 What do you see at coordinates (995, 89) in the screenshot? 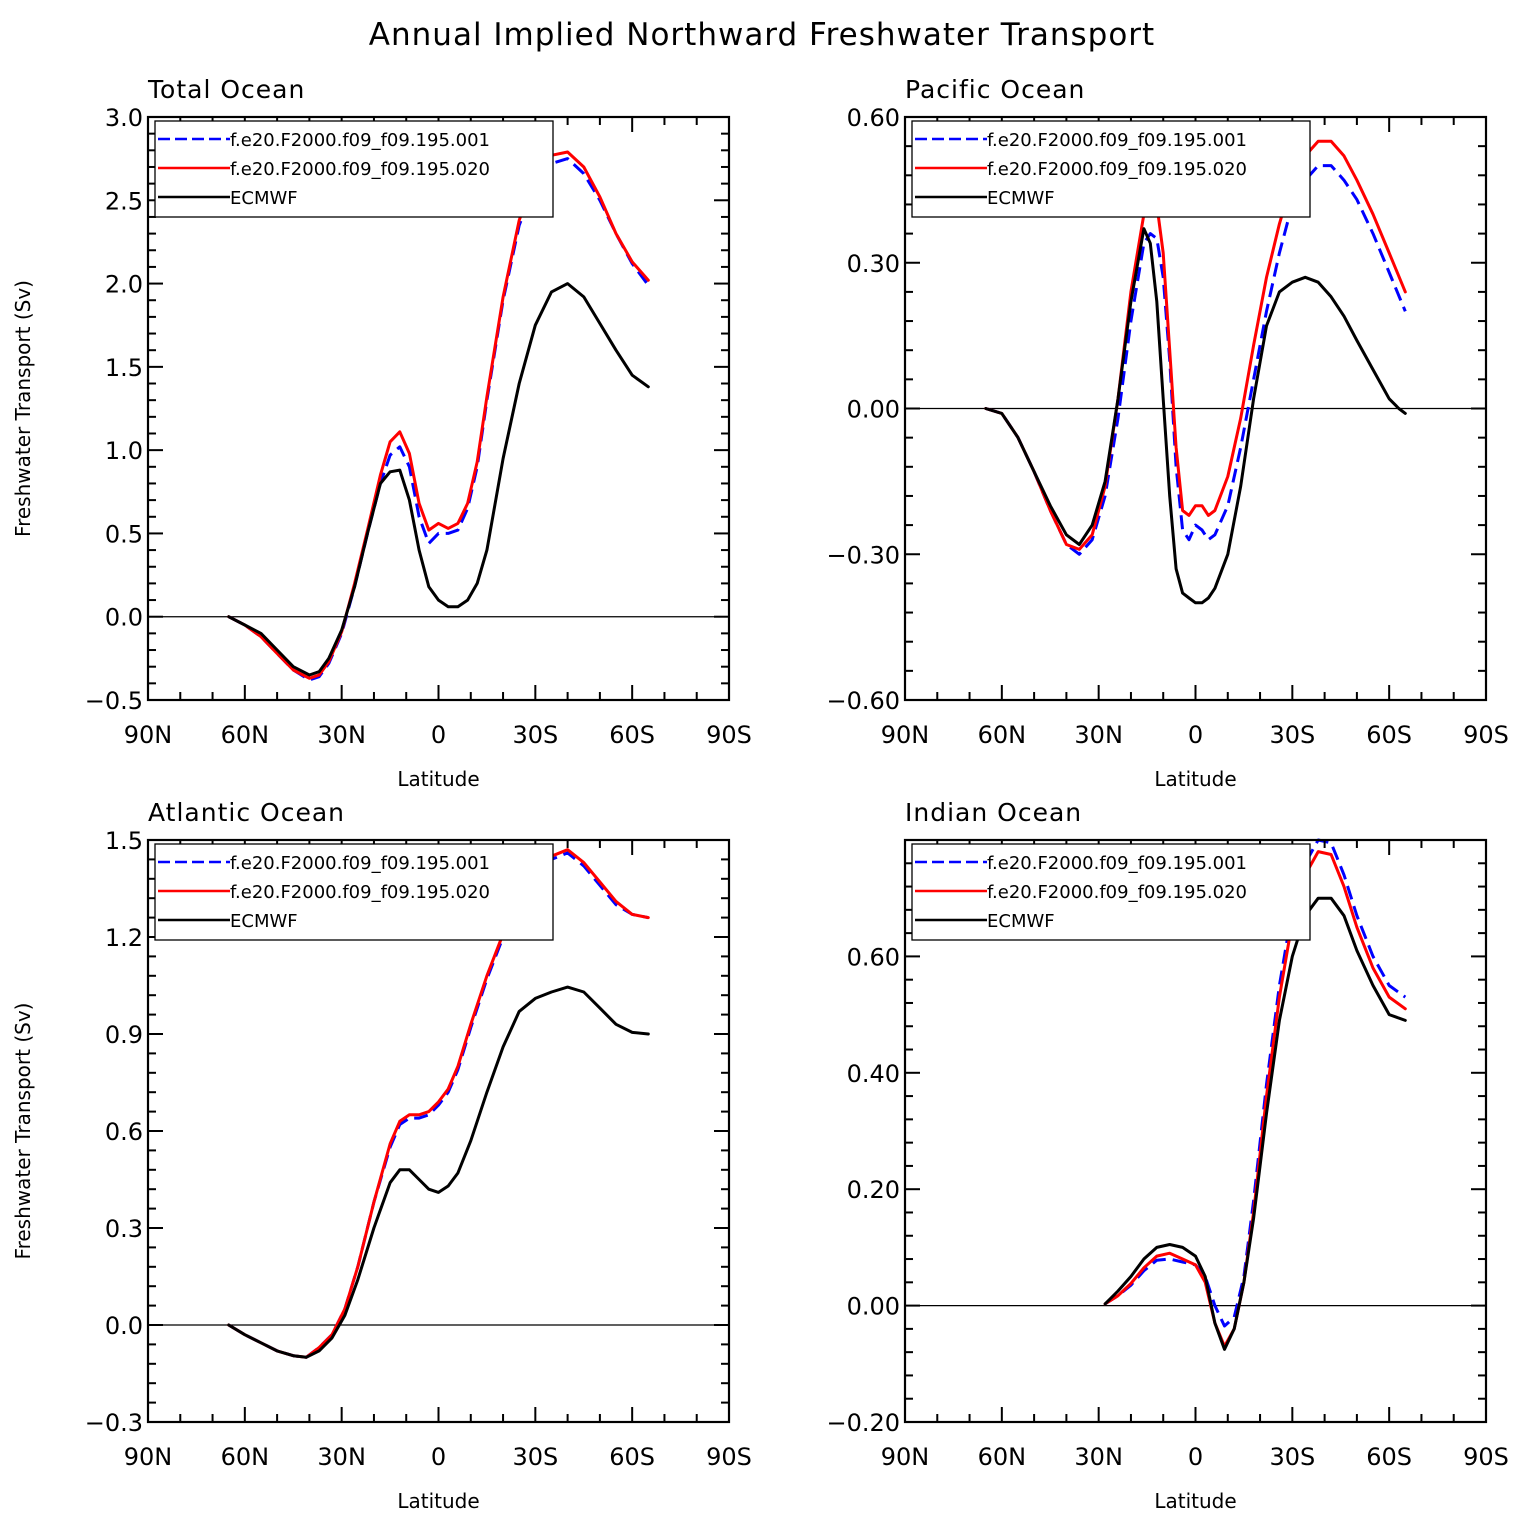
I see `panel-title: Pacific Ocean` at bounding box center [995, 89].